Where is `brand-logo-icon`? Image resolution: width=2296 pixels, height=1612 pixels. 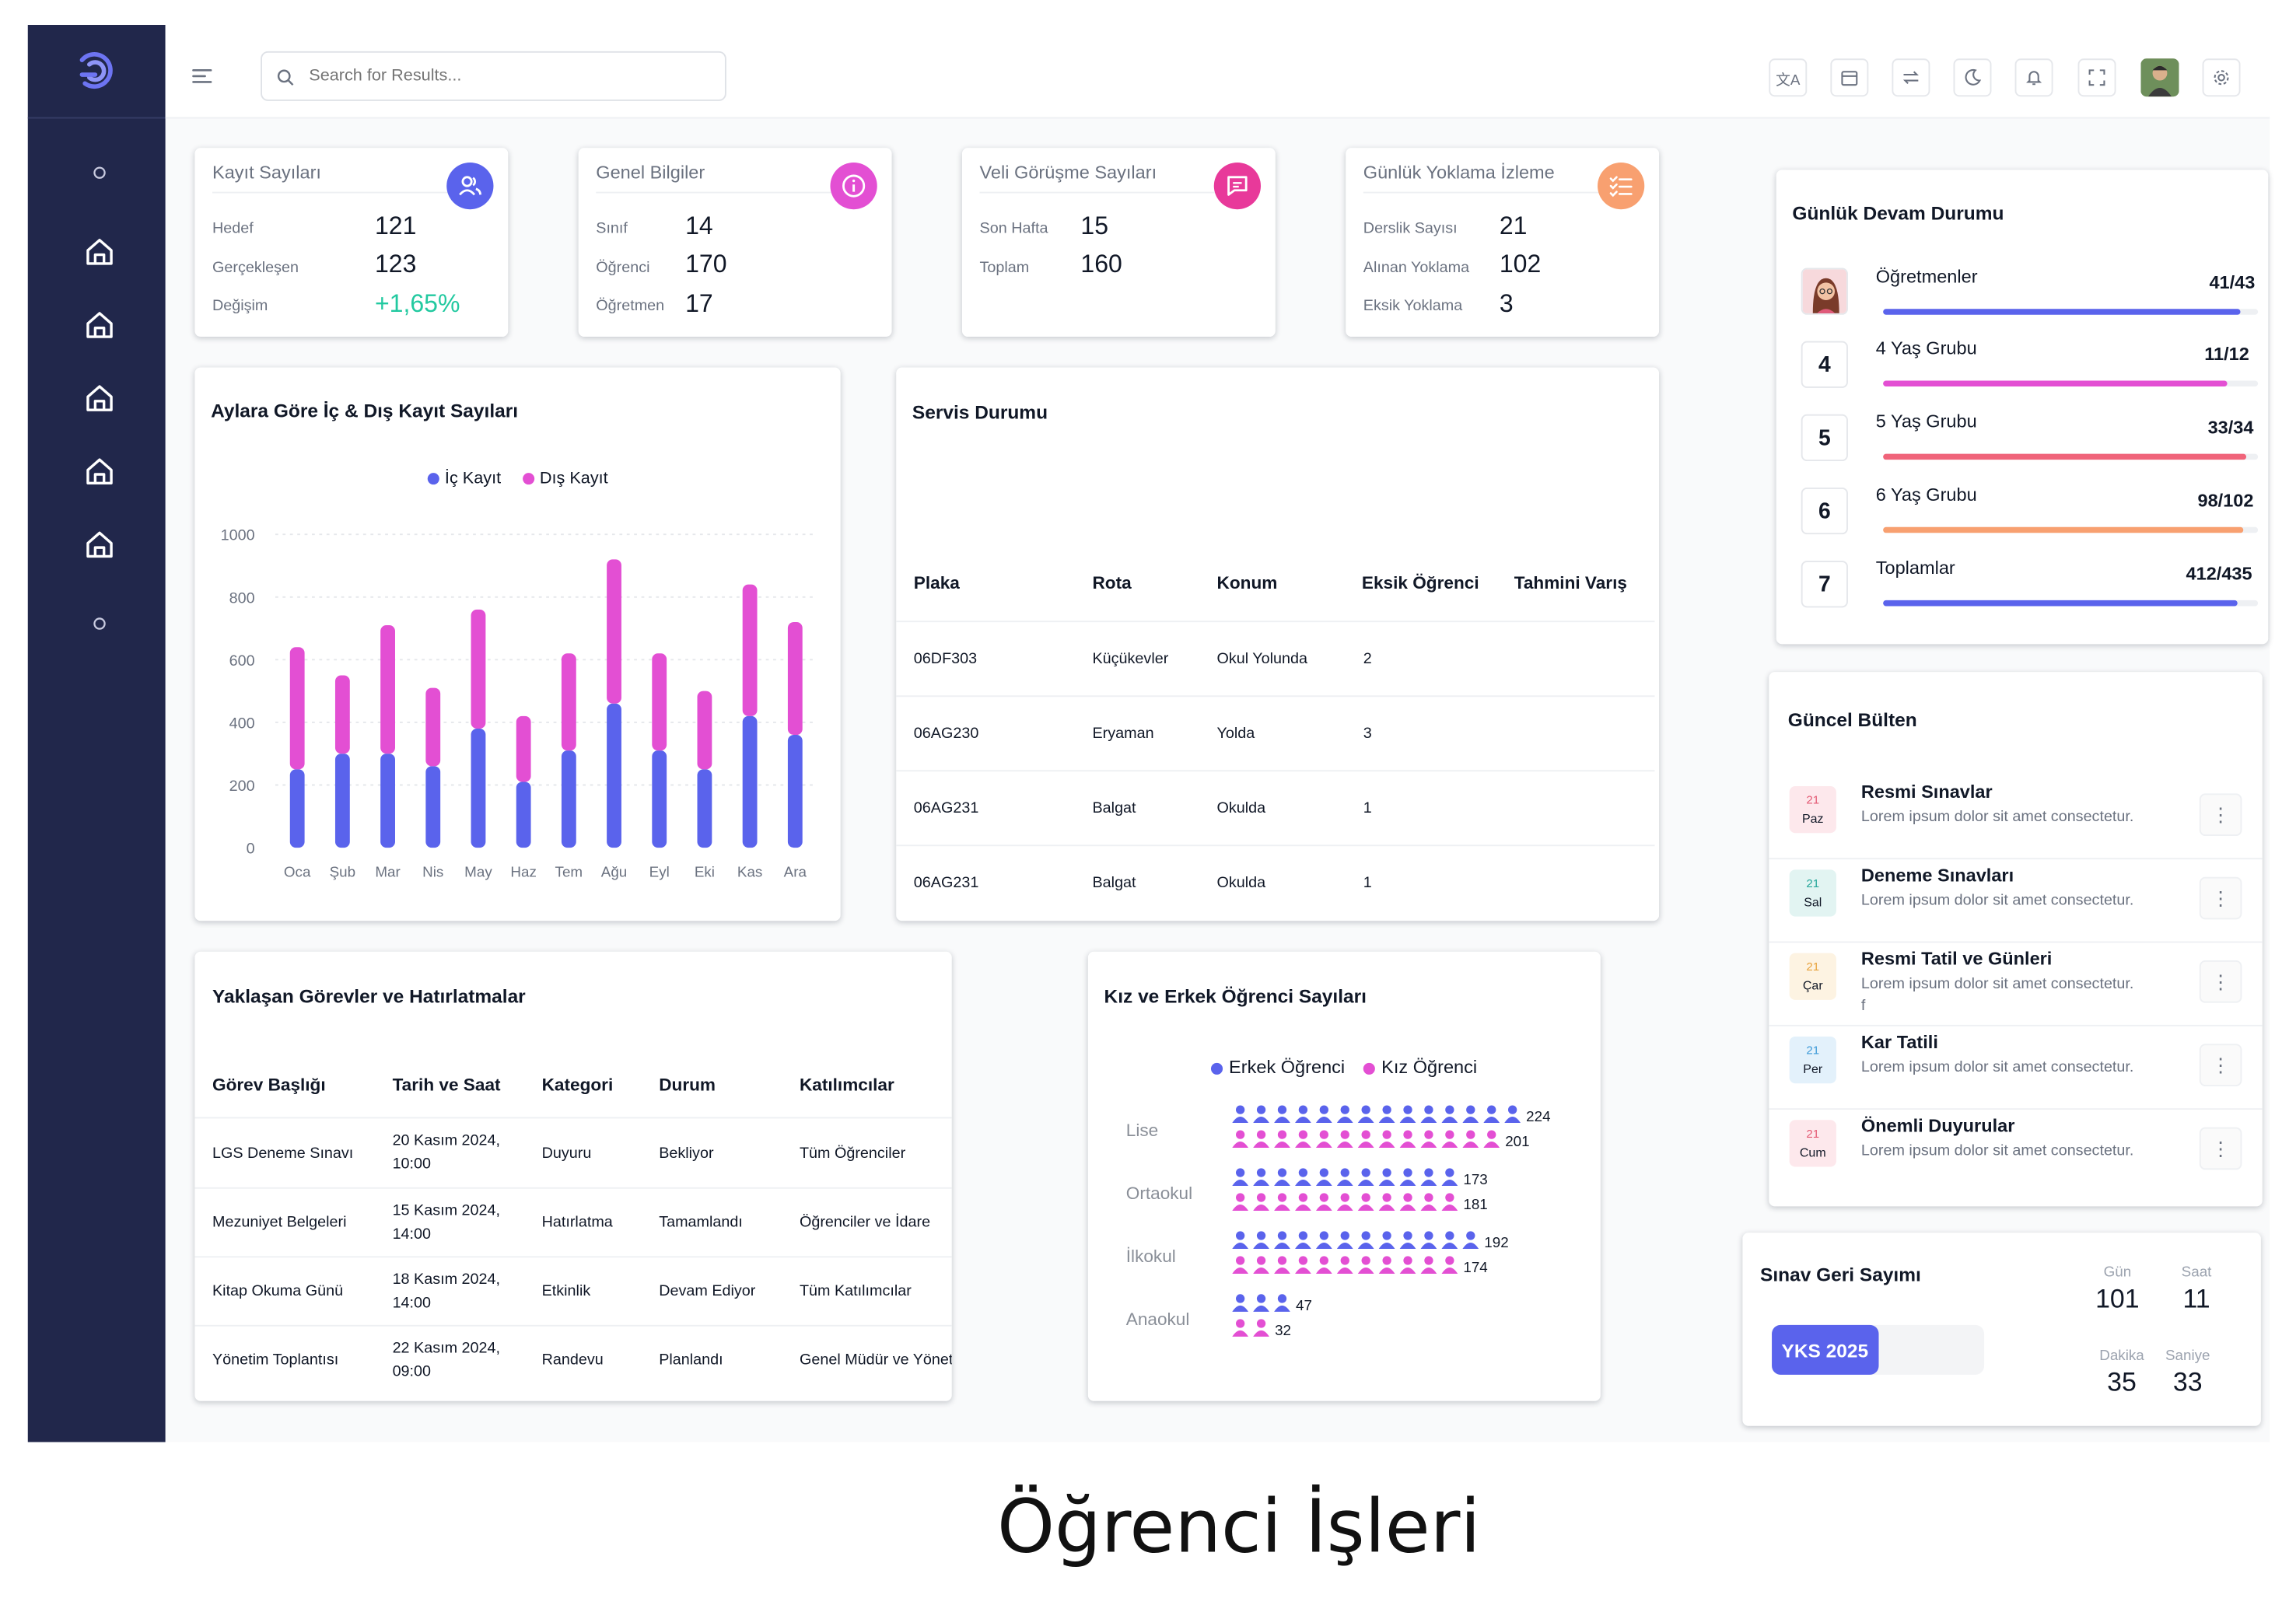 brand-logo-icon is located at coordinates (97, 70).